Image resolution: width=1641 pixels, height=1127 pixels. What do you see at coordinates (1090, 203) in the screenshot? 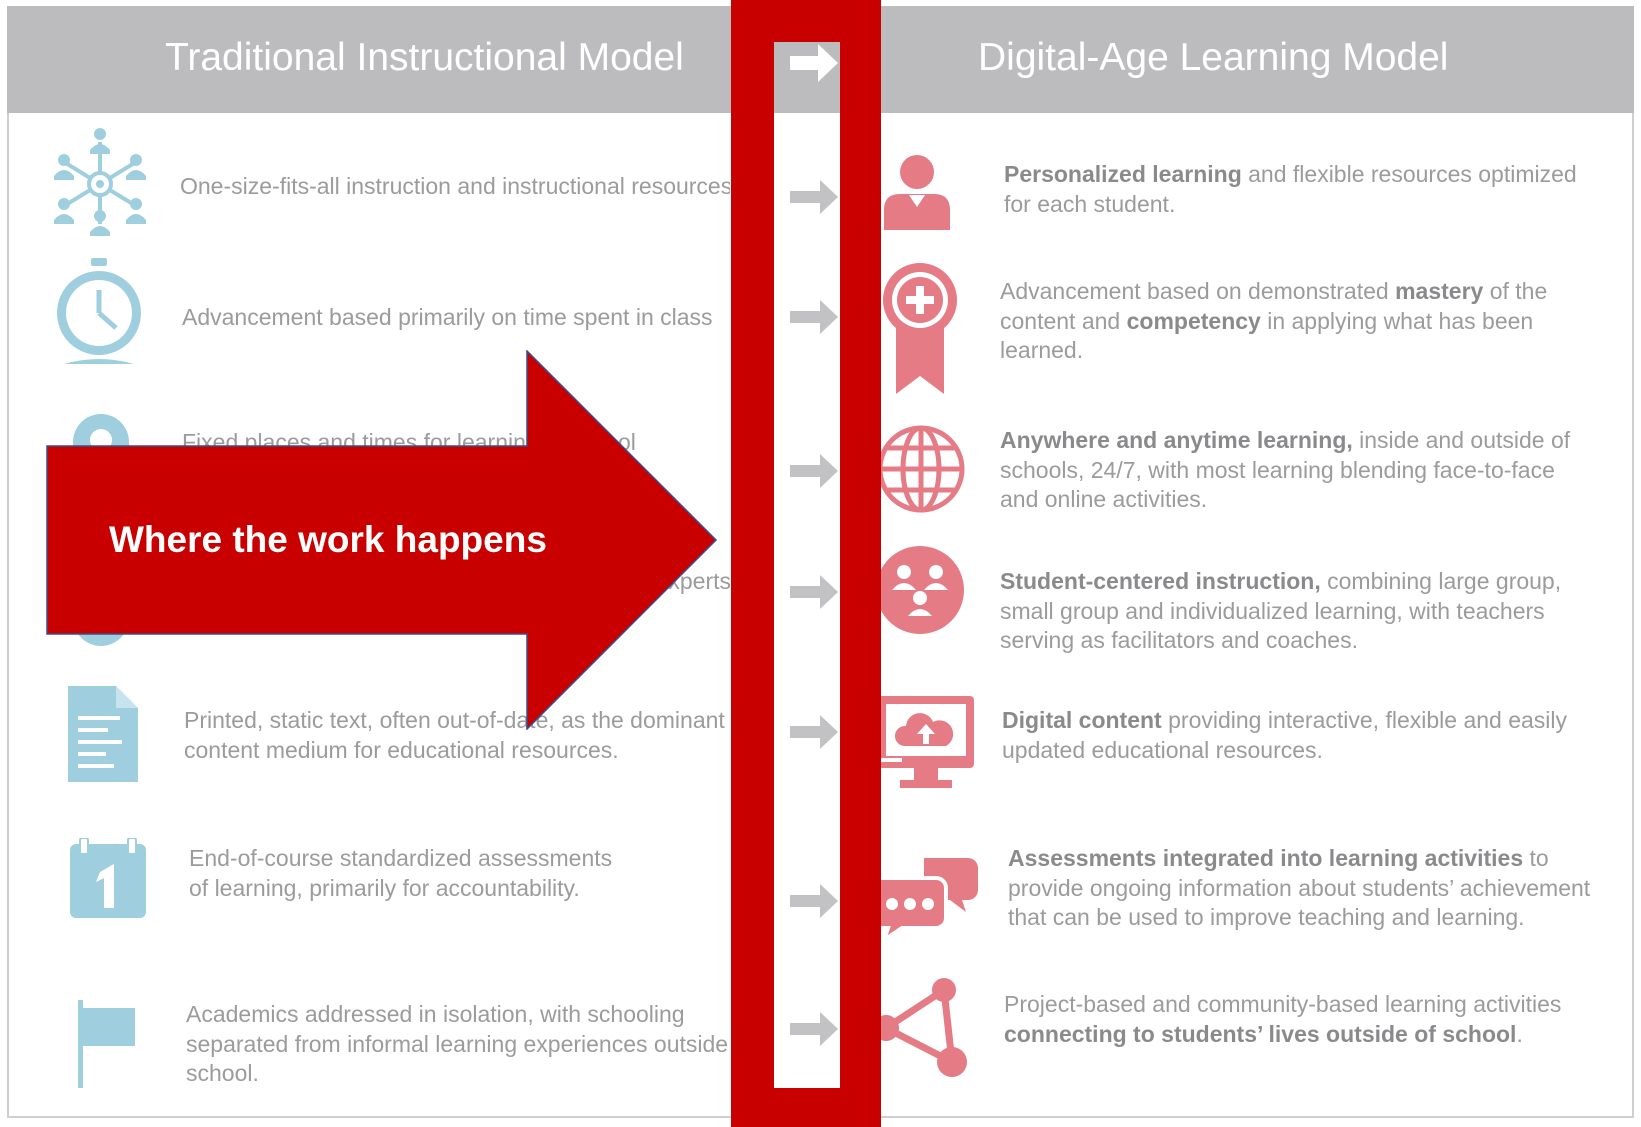
I see `digital-line: for each student.` at bounding box center [1090, 203].